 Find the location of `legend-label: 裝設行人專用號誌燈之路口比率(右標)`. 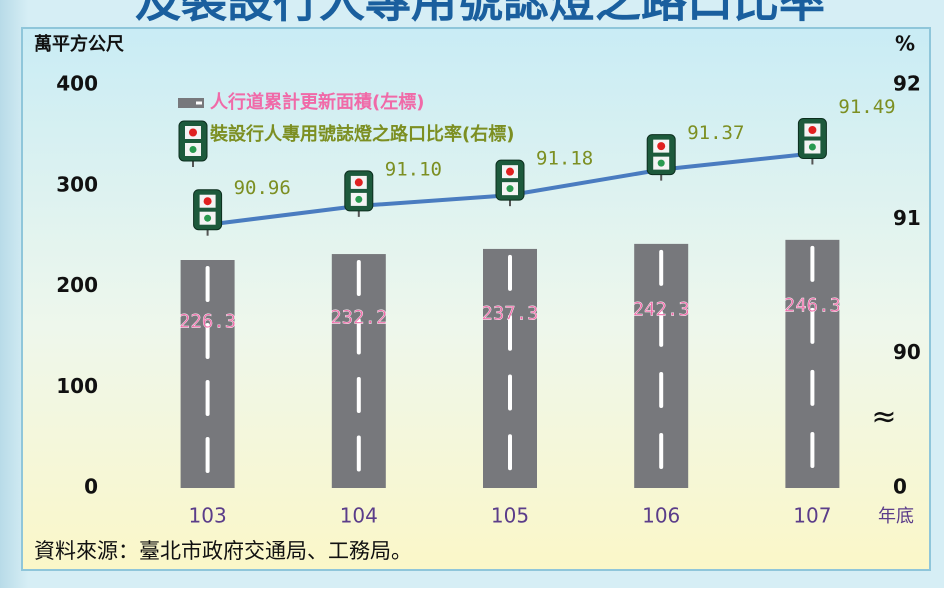

legend-label: 裝設行人專用號誌燈之路口比率(右標) is located at coordinates (361, 134).